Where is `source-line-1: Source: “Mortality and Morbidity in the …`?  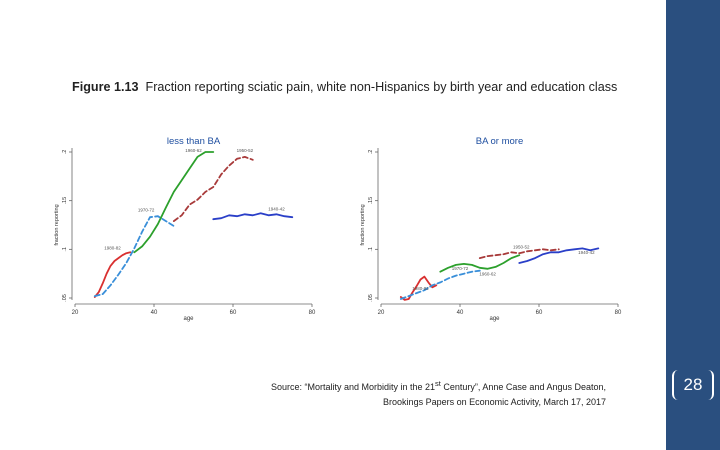
source-line-1: Source: “Mortality and Morbidity in the … is located at coordinates (438, 385).